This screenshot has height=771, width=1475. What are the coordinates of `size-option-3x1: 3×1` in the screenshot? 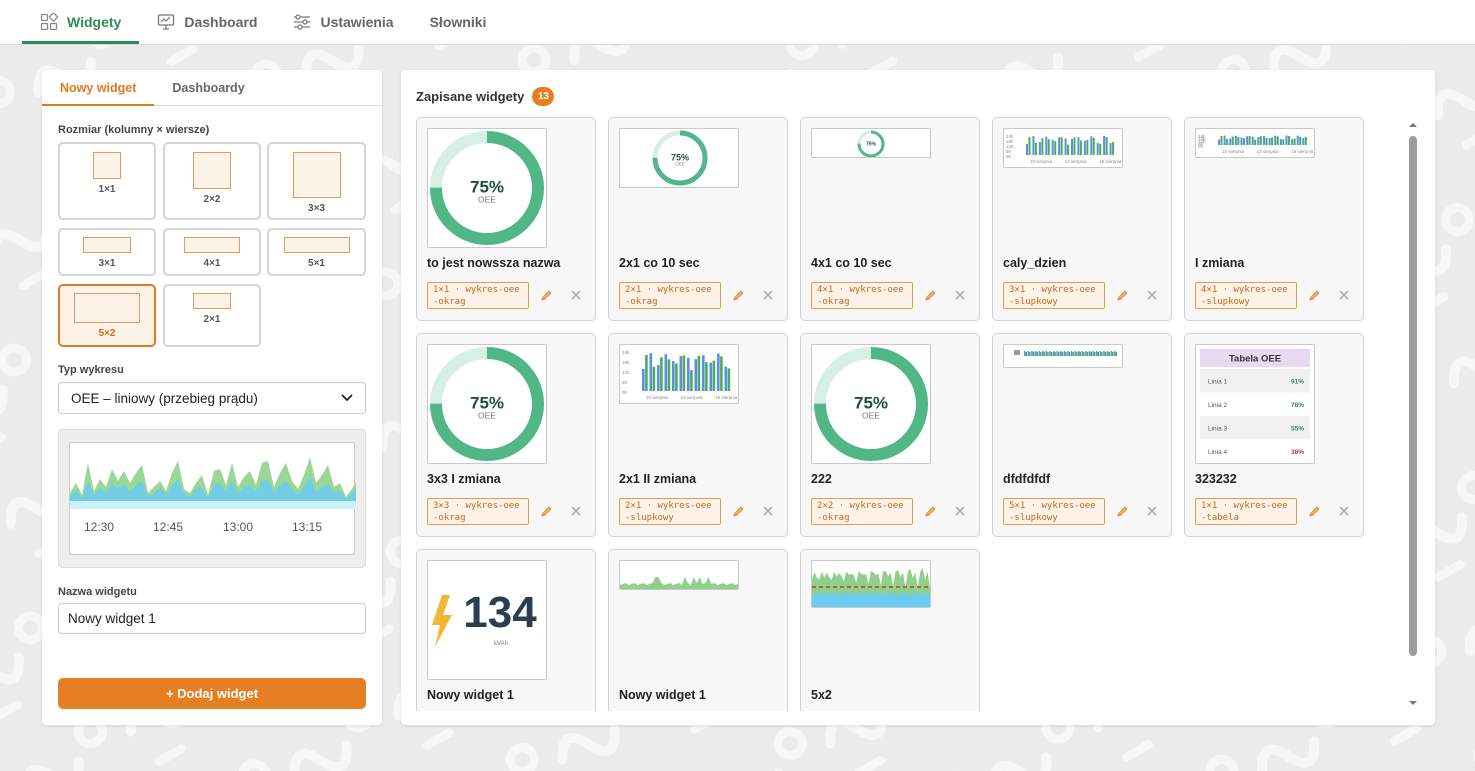 It's located at (107, 252).